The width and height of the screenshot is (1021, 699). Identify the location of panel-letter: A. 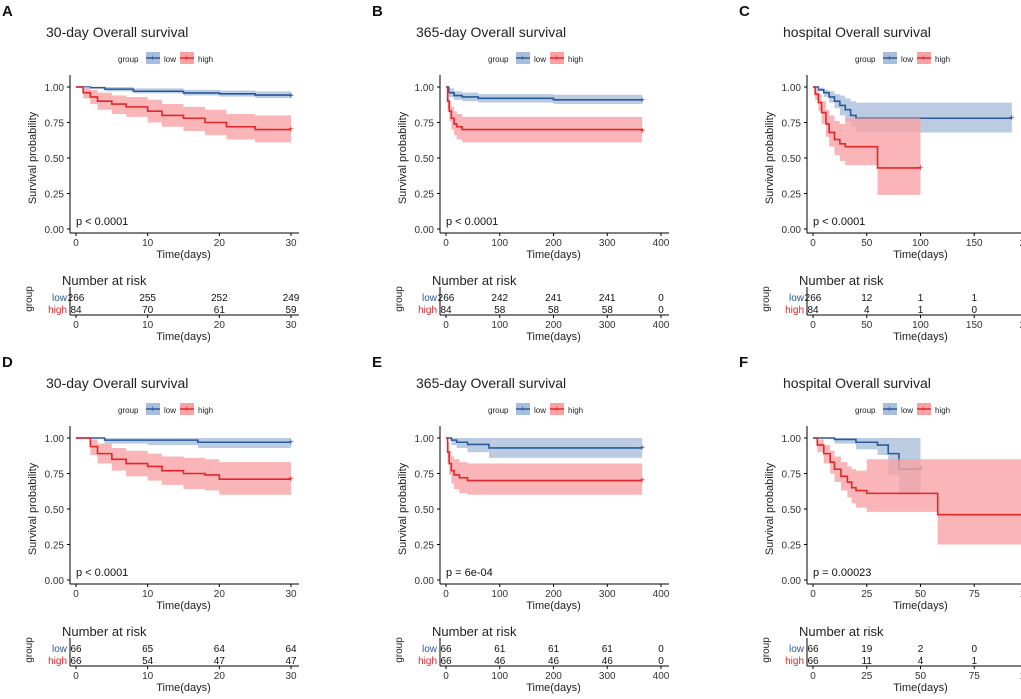
(7, 11).